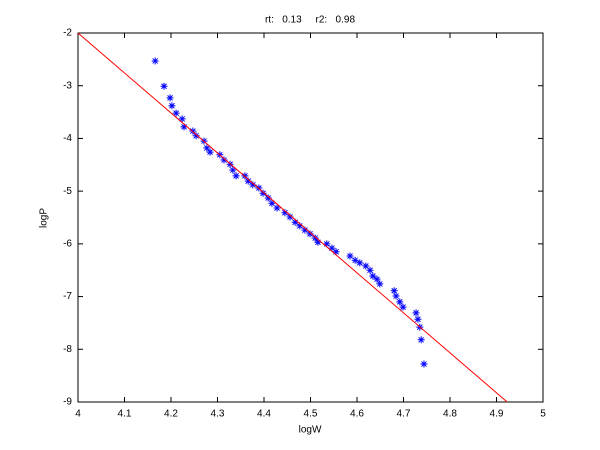 The width and height of the screenshot is (600, 450). I want to click on y-tick-label: -3, so click(67, 85).